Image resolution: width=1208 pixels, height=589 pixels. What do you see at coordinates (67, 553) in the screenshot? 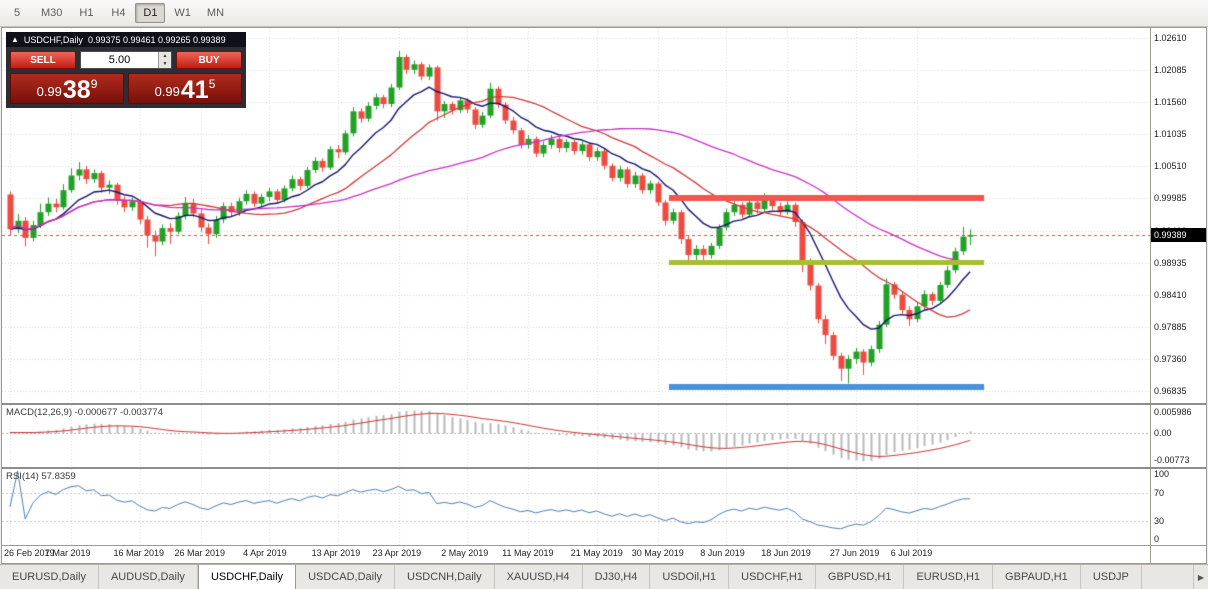
I see `date-axis-label: 7 Mar 2019` at bounding box center [67, 553].